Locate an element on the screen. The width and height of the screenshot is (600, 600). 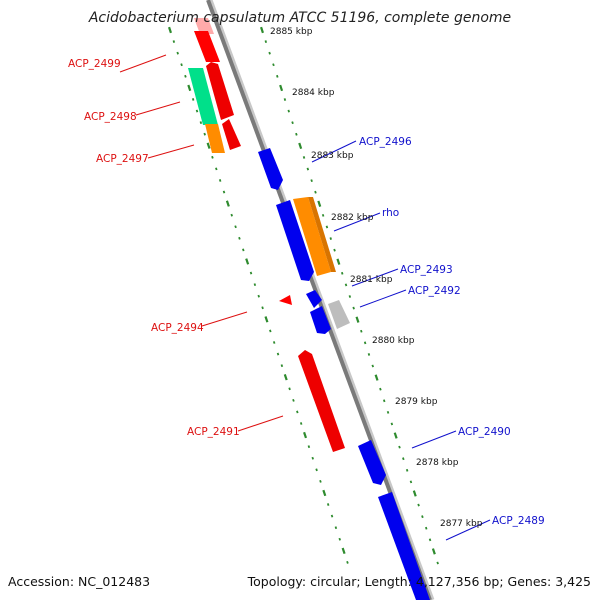
gene-label-acp-2491: ACP_2491 is located at coordinates (213, 432).